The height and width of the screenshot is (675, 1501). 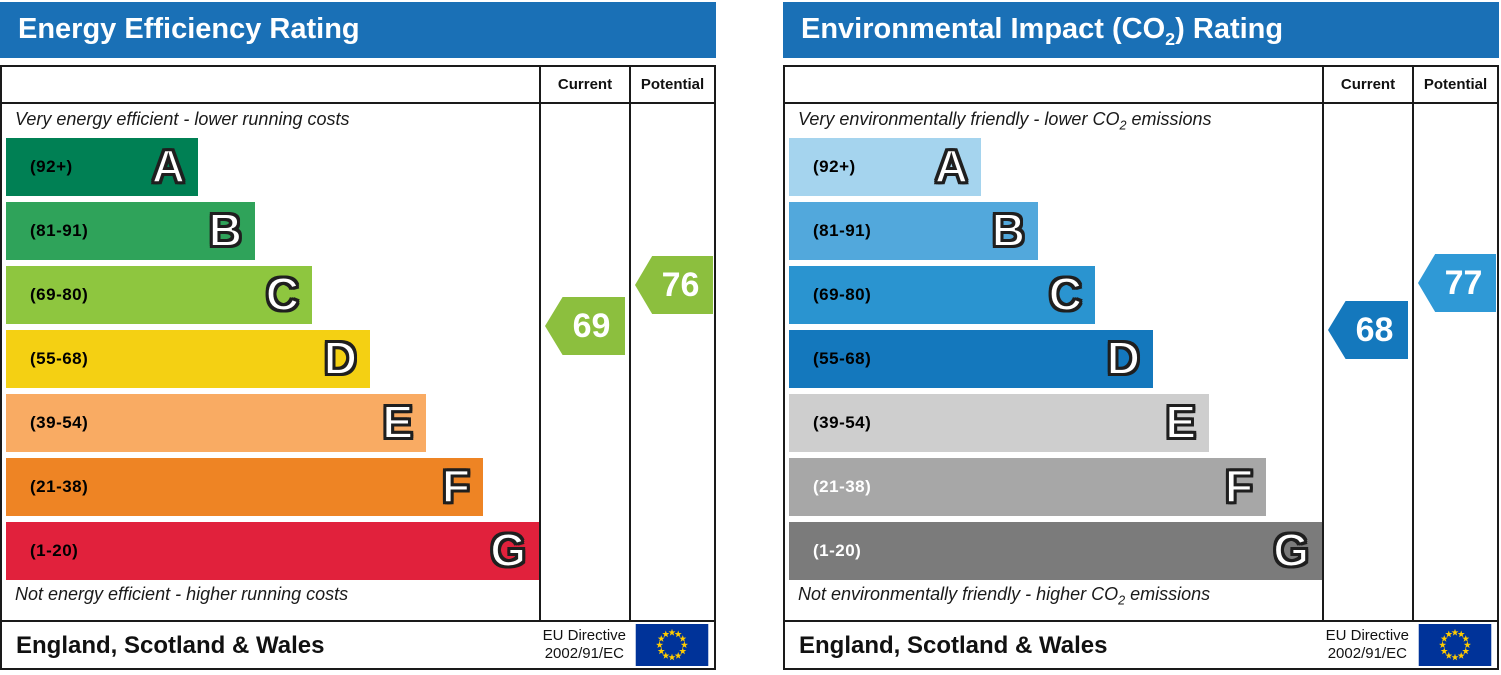 What do you see at coordinates (1229, 29) in the screenshot?
I see `panel-title-post: ) Rating` at bounding box center [1229, 29].